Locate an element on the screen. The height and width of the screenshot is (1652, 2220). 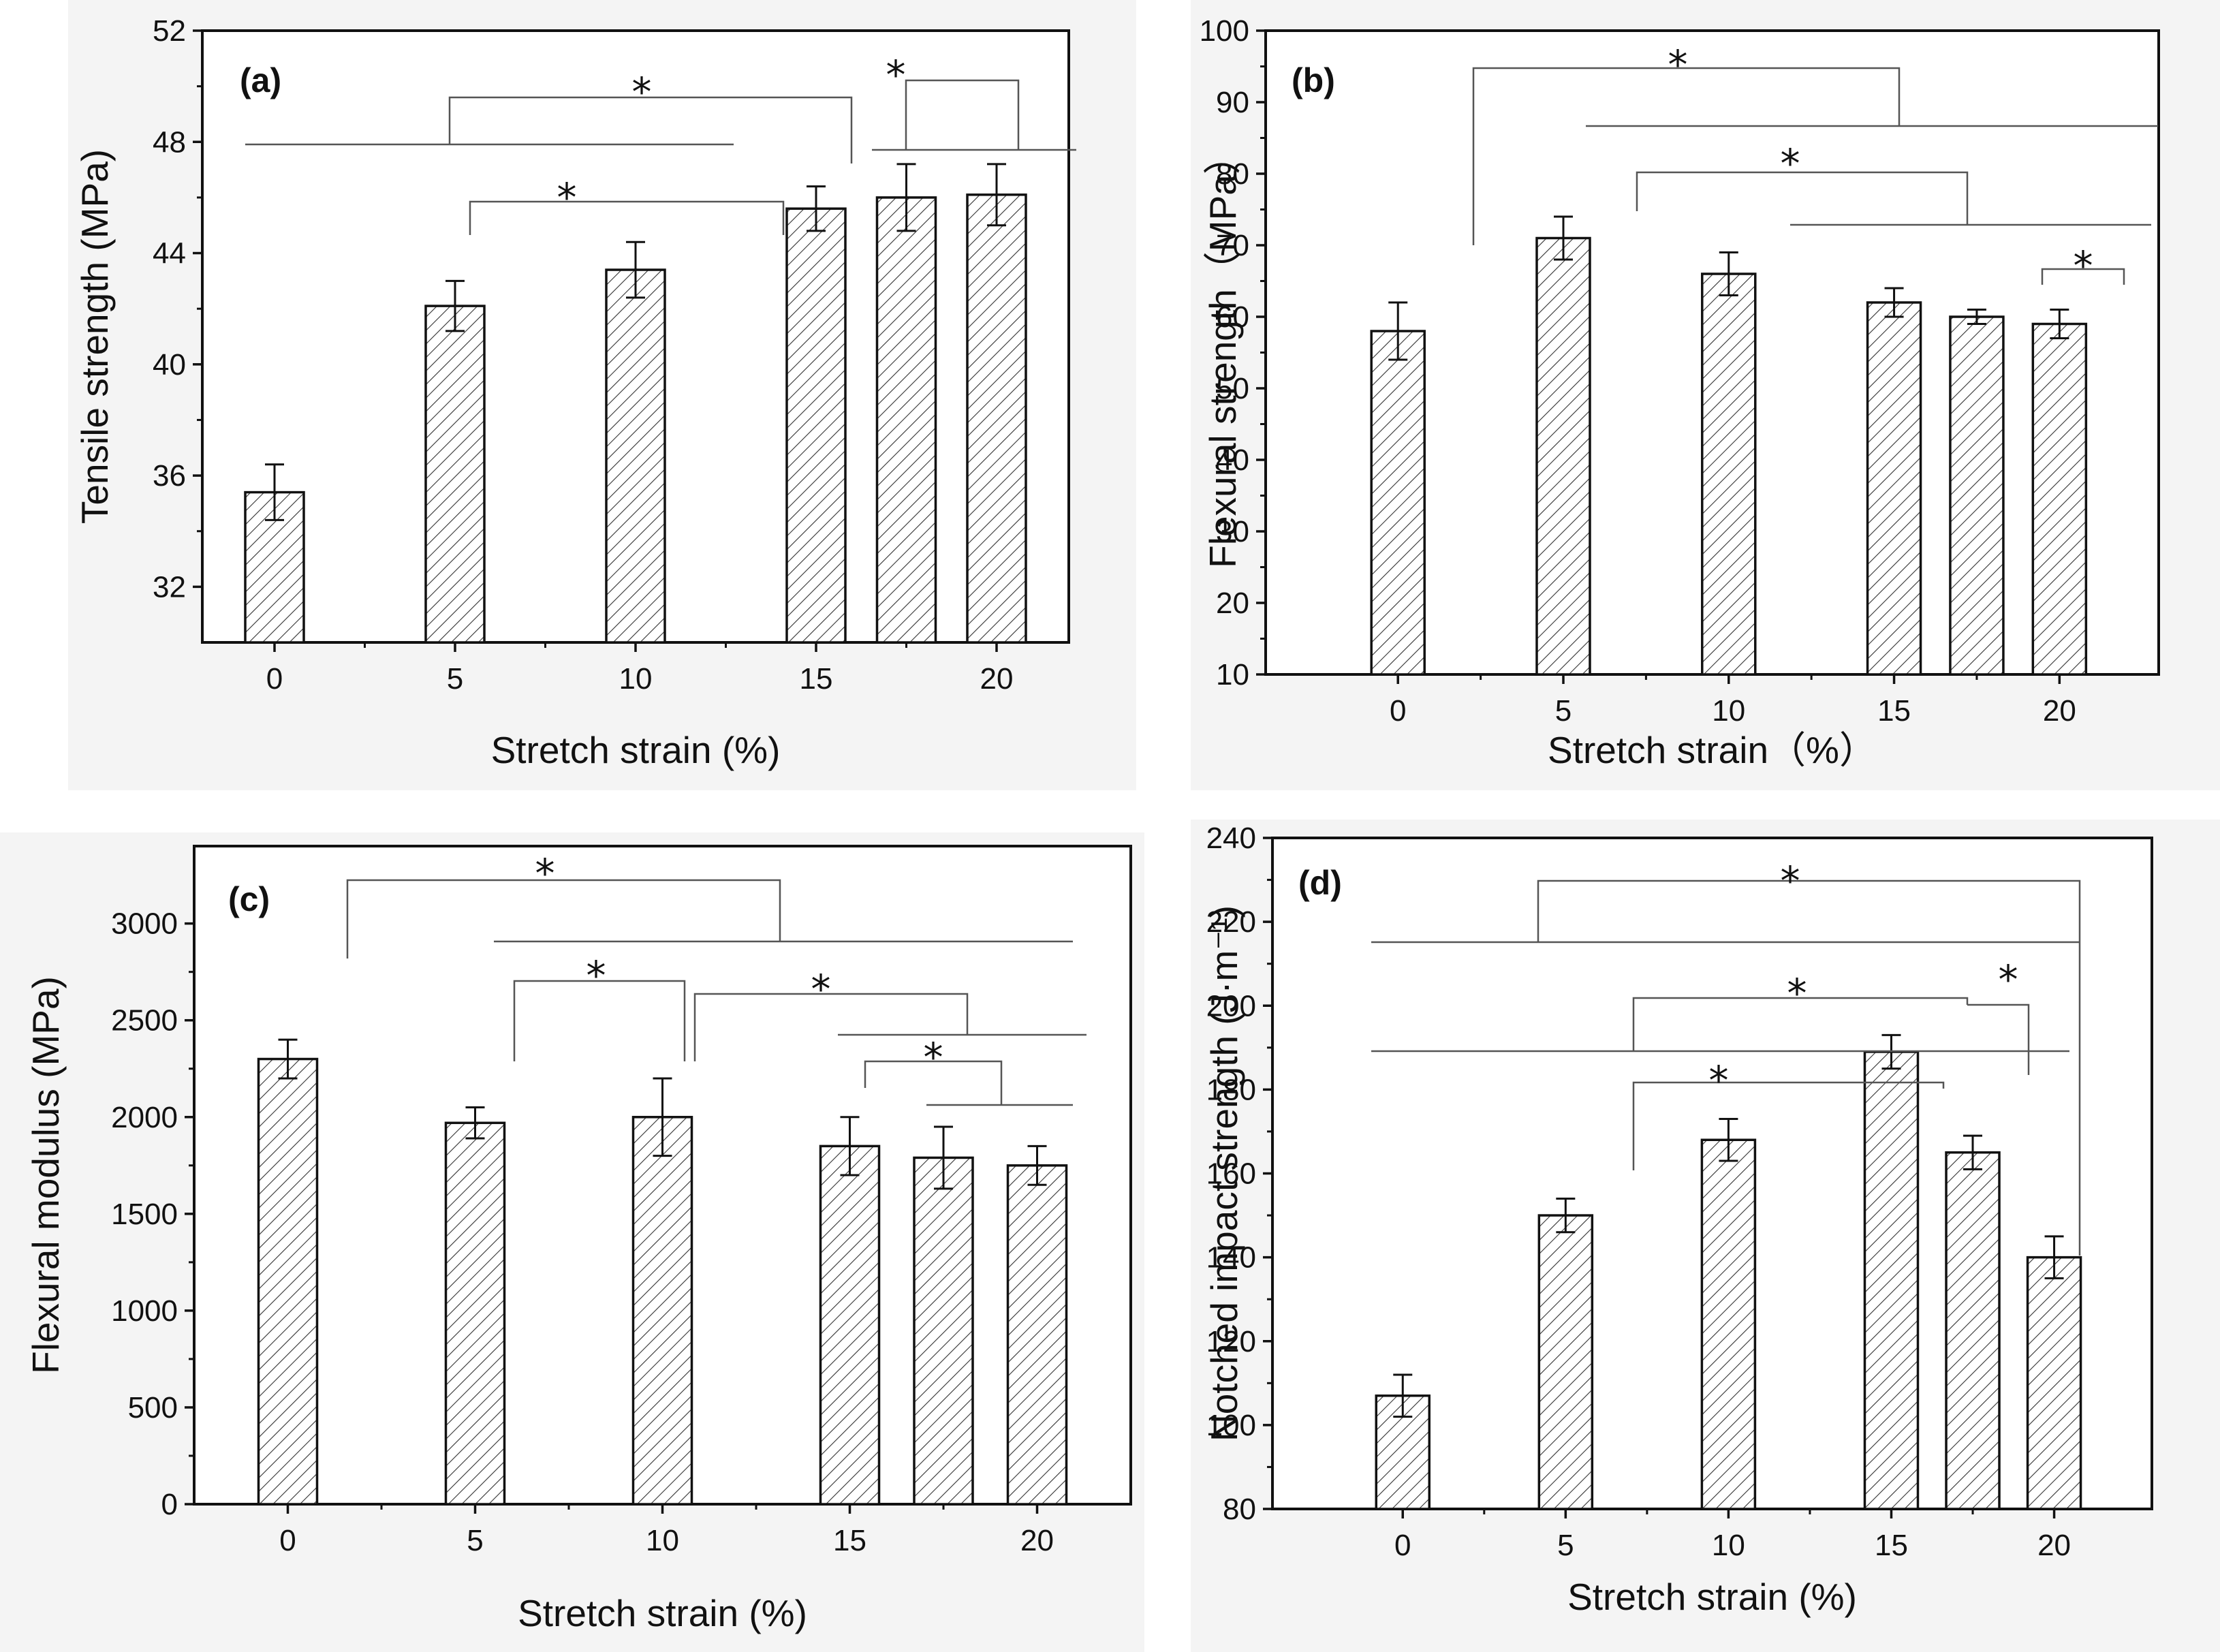
panel-label: (d) is located at coordinates (1320, 883).